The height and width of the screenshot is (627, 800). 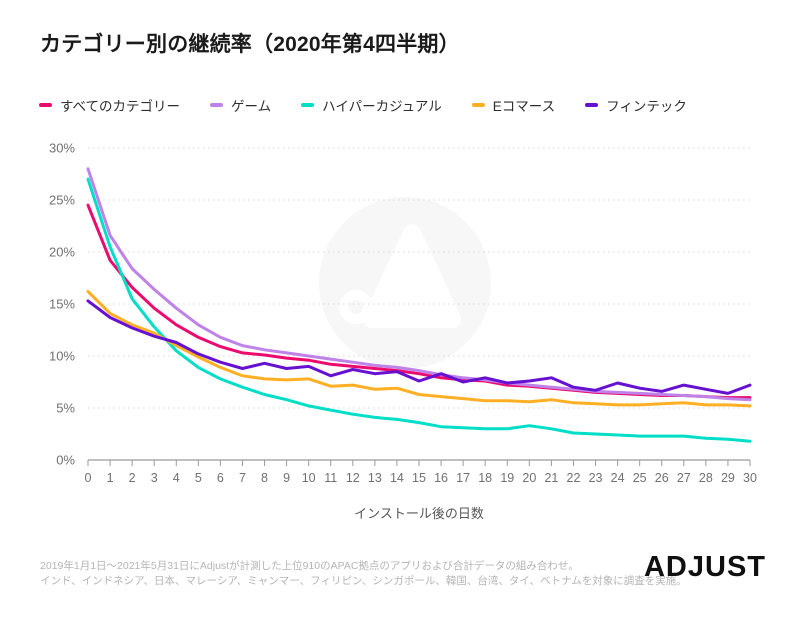 I want to click on x-tick-label: 10, so click(x=309, y=478).